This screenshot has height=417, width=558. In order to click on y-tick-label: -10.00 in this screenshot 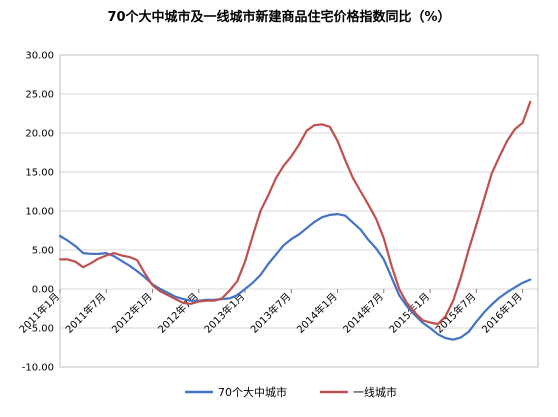, I will do `click(38, 368)`.